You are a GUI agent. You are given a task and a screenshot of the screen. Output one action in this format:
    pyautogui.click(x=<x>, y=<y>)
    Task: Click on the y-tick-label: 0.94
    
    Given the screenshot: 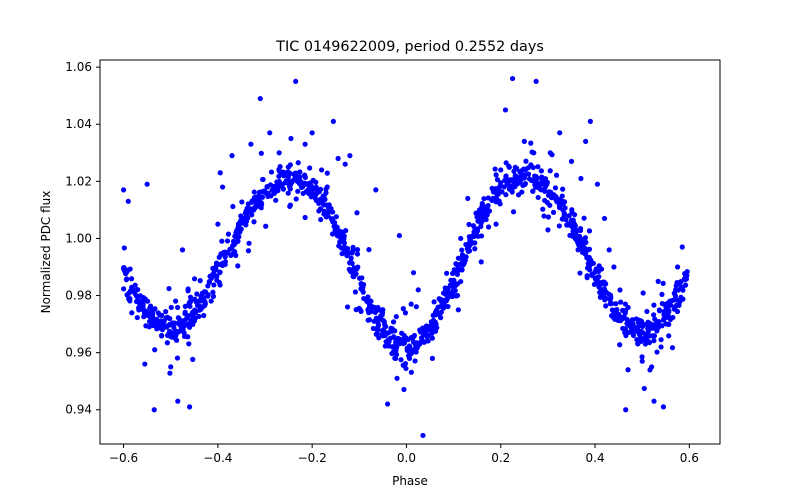 What is the action you would take?
    pyautogui.click(x=78, y=410)
    